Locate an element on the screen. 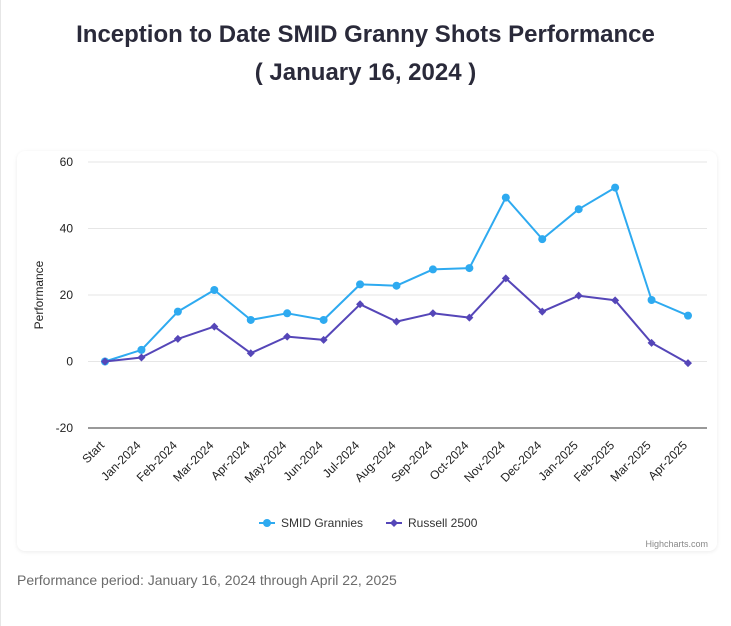 The image size is (731, 626). page-left-border is located at coordinates (0, 313).